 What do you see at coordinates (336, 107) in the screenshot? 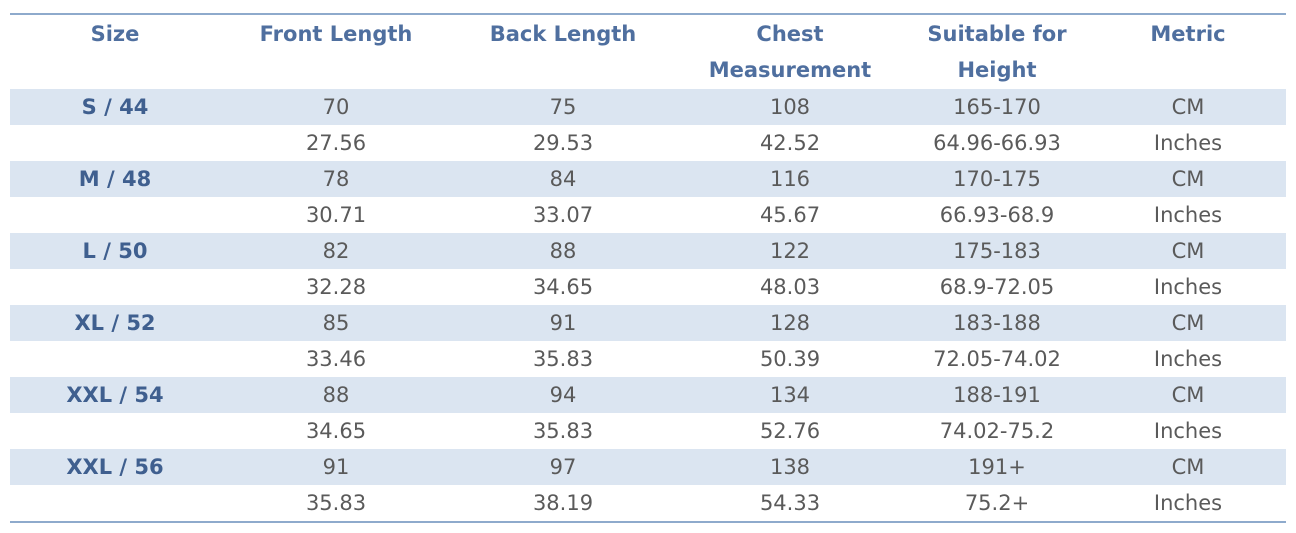
I see `cm-value: 70` at bounding box center [336, 107].